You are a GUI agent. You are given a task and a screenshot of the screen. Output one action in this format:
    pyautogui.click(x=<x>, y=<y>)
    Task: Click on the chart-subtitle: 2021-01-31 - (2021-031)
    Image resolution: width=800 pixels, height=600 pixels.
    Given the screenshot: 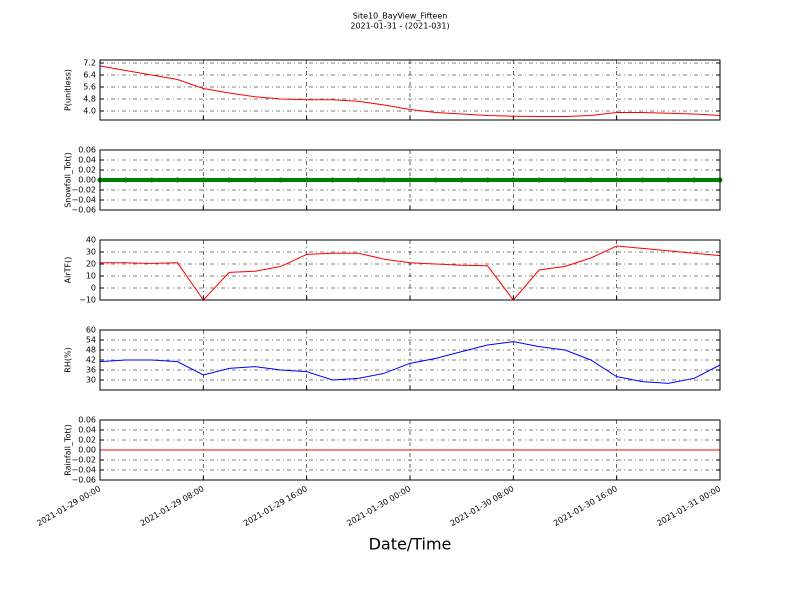 What is the action you would take?
    pyautogui.click(x=399, y=26)
    